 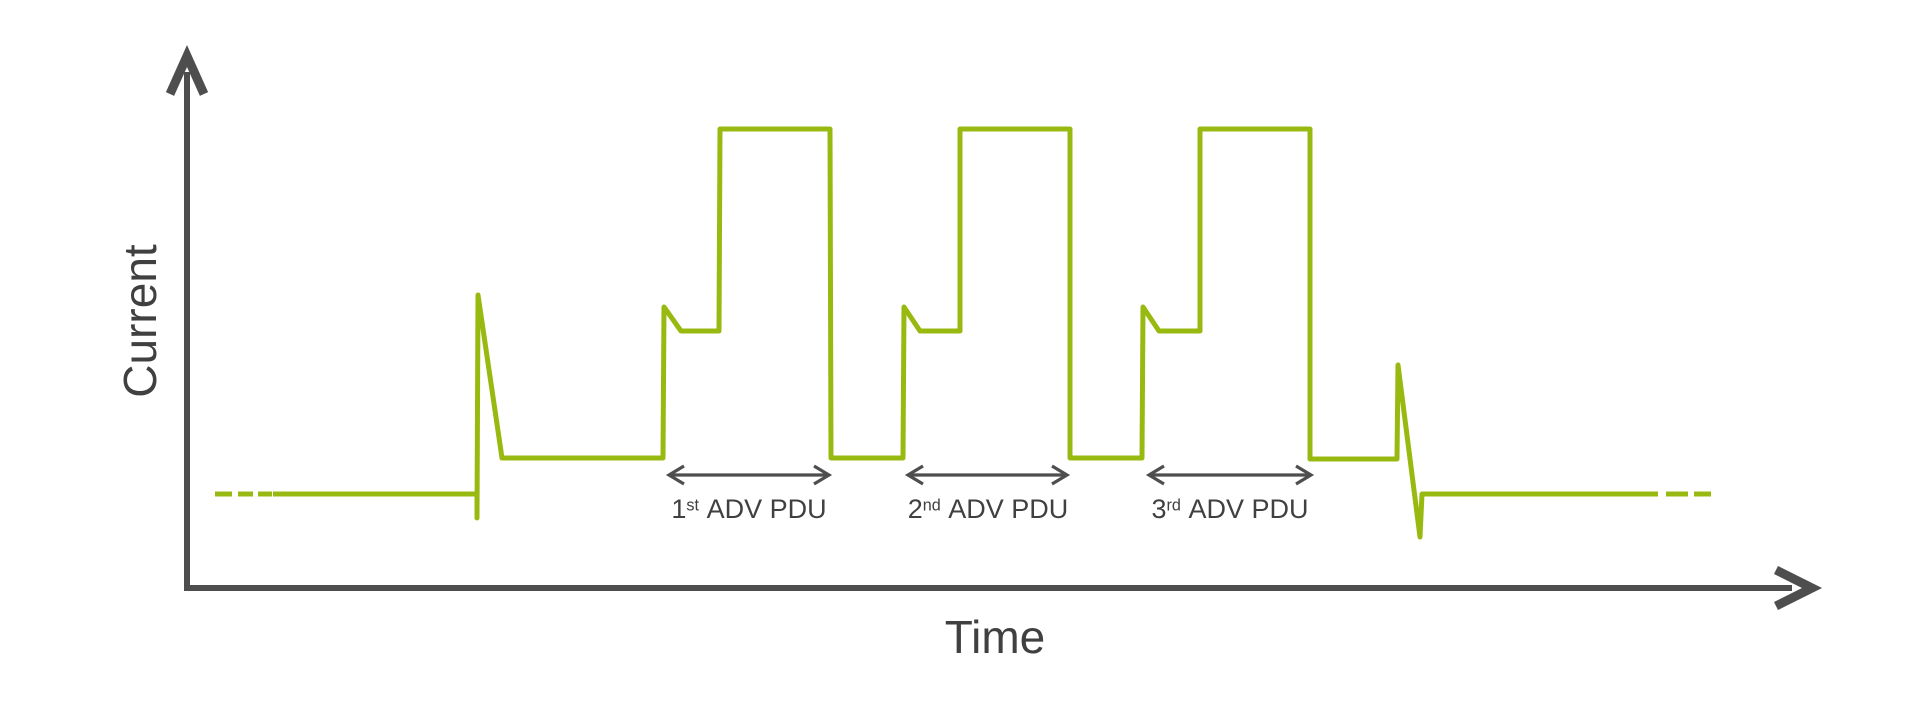 I want to click on adv-pdu-1-label: 1st ADV PDU, so click(x=748, y=509).